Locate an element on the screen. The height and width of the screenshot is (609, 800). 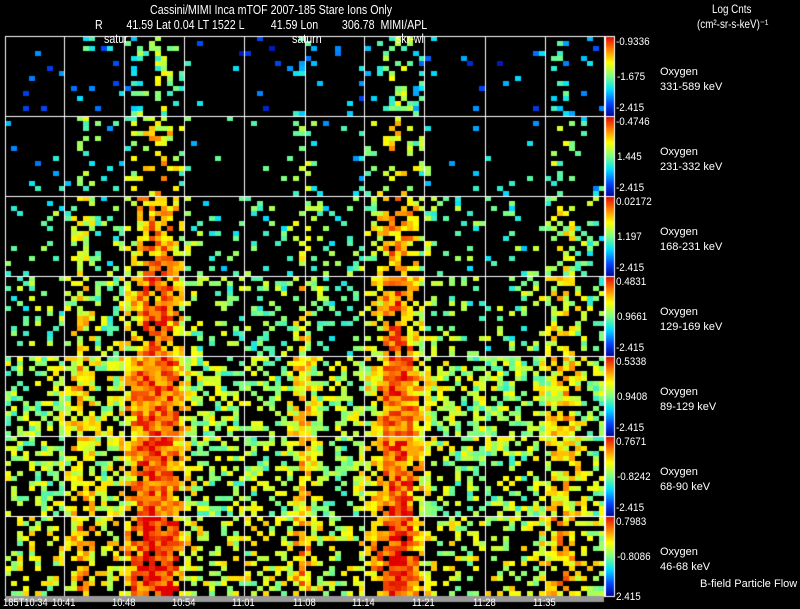
marker-label: skr-wl is located at coordinates (410, 38).